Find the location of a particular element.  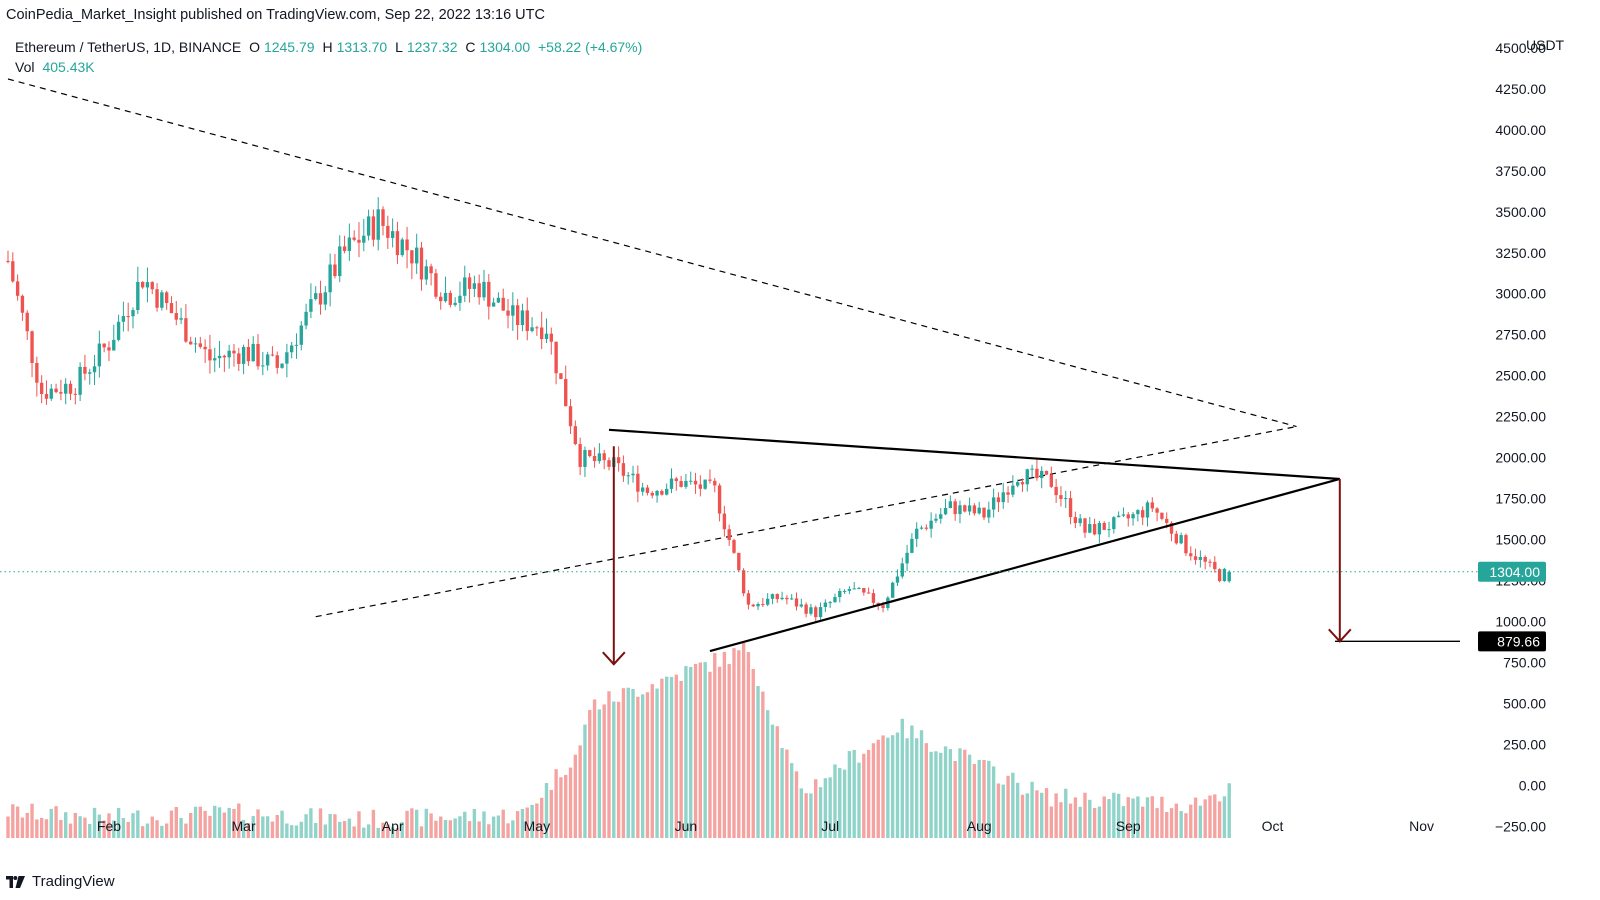

time-tick-label: Mar is located at coordinates (244, 826).